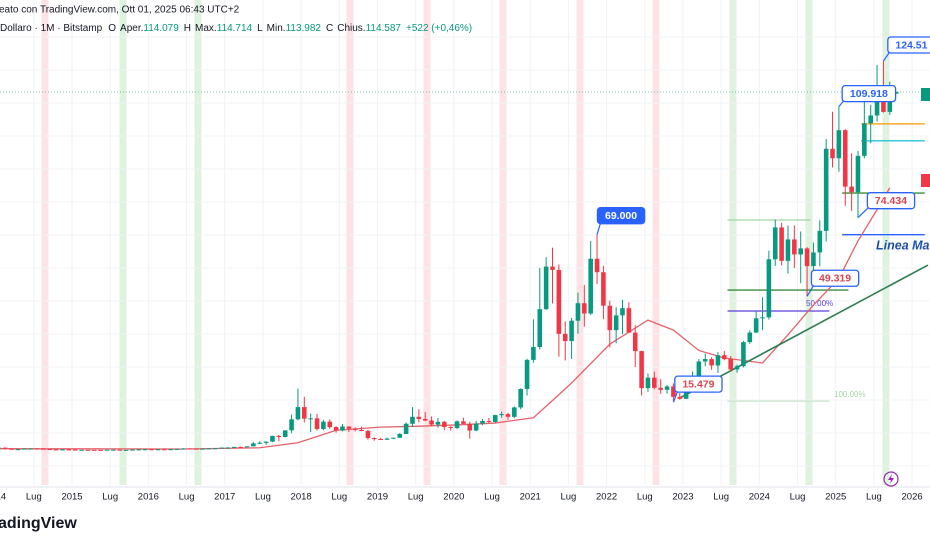 The image size is (930, 546). Describe the element at coordinates (351, 28) in the screenshot. I see `ohlc-name: Chius.` at that location.